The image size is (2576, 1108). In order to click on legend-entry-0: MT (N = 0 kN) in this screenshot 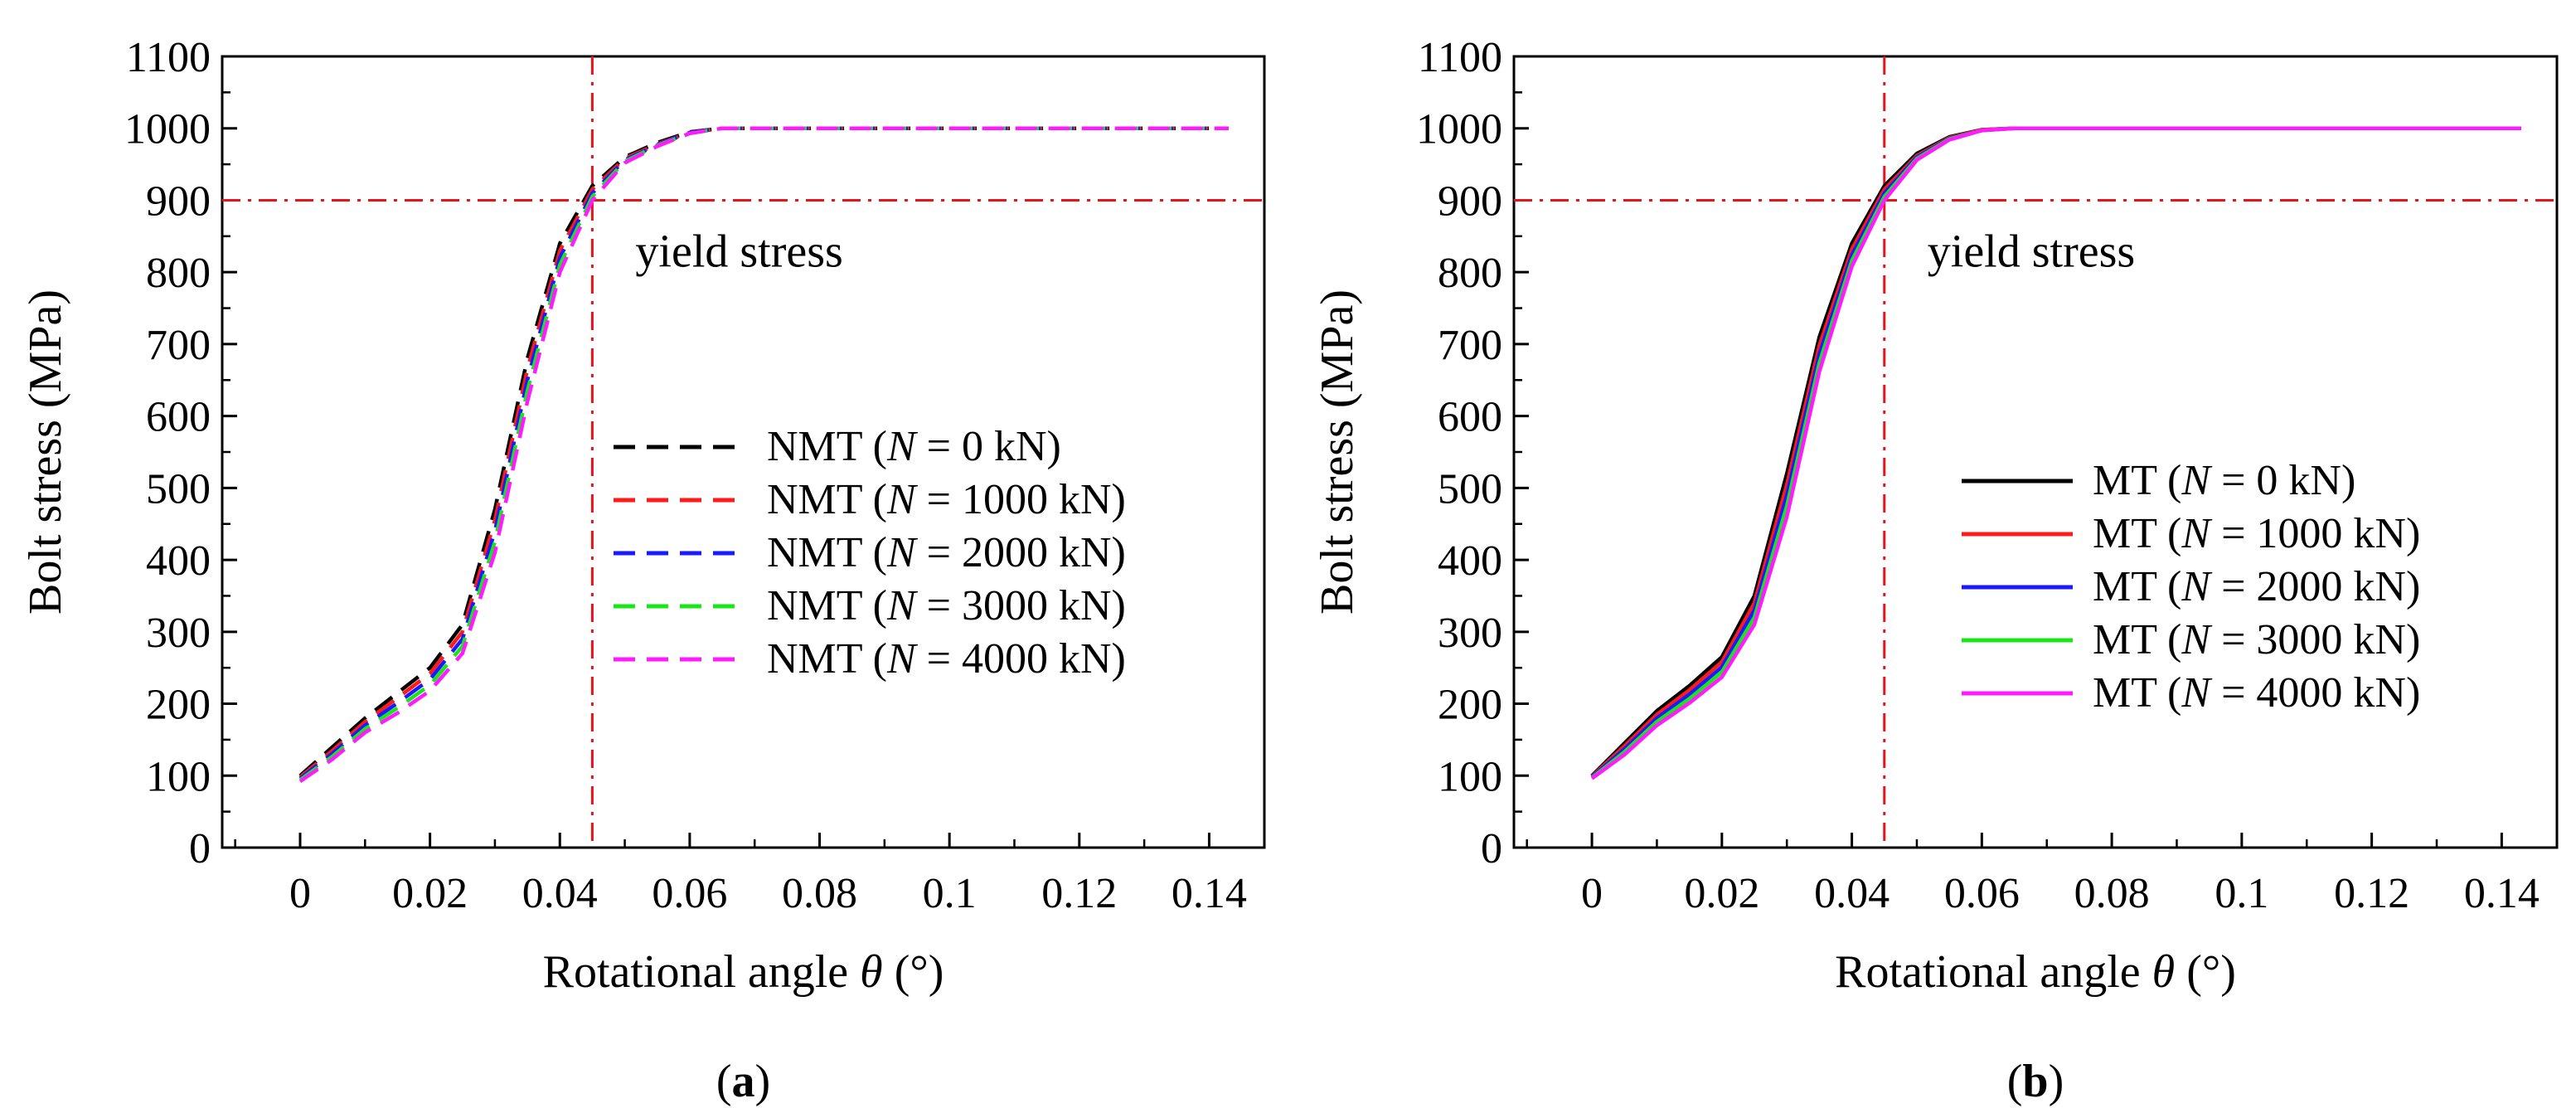, I will do `click(2224, 481)`.